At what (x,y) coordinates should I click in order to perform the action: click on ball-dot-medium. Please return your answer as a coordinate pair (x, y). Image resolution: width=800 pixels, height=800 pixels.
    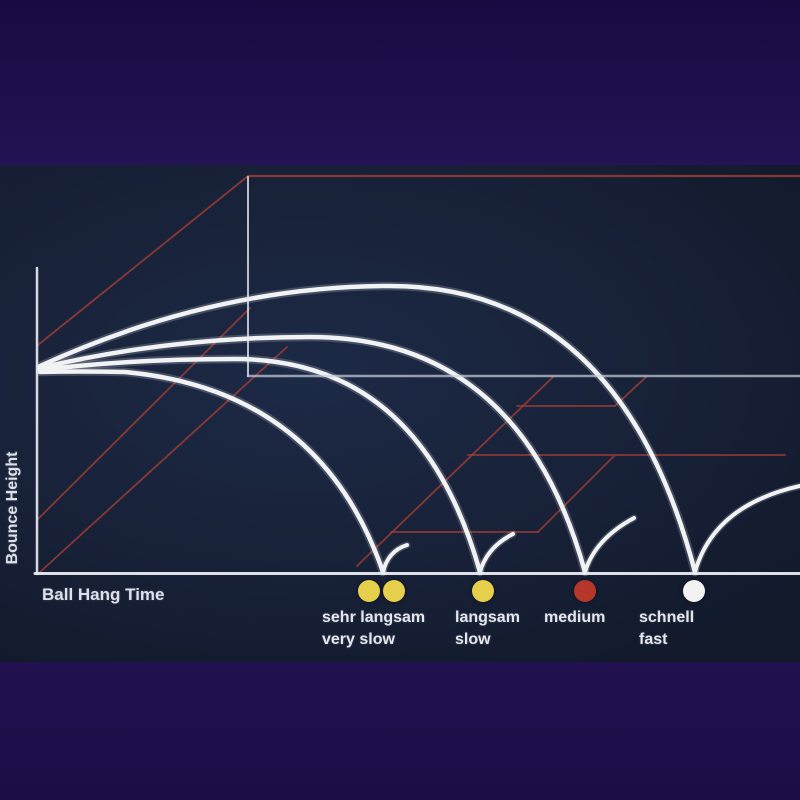
    Looking at the image, I should click on (585, 591).